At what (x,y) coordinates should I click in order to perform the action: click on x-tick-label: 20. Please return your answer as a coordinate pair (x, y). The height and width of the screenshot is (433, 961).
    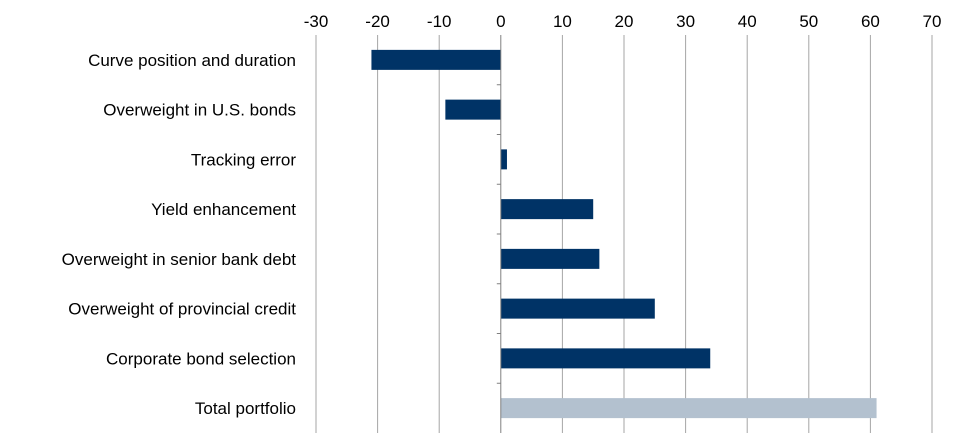
    Looking at the image, I should click on (624, 21).